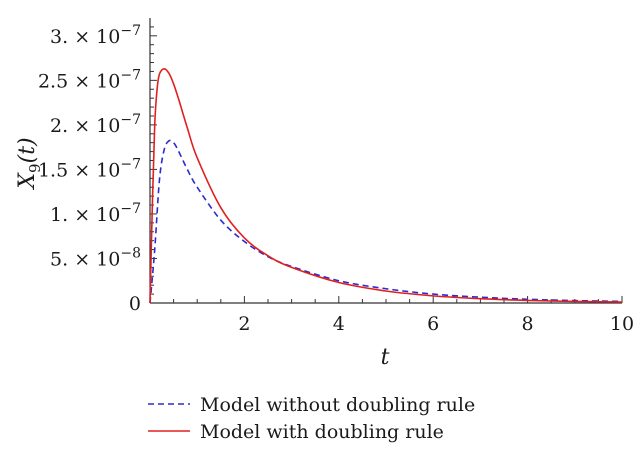 This screenshot has height=457, width=644. Describe the element at coordinates (27, 150) in the screenshot. I see `y-axis-label-suffix: (t)` at that location.